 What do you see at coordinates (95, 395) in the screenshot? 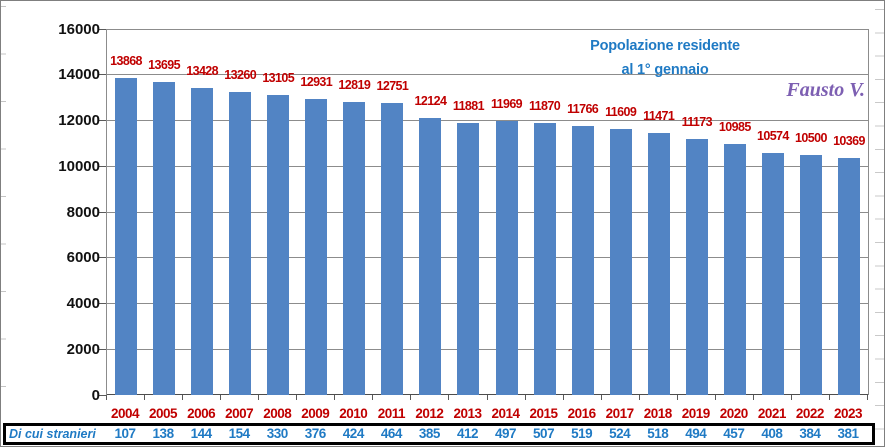
I see `y-axis-tick-label: 0` at bounding box center [95, 395].